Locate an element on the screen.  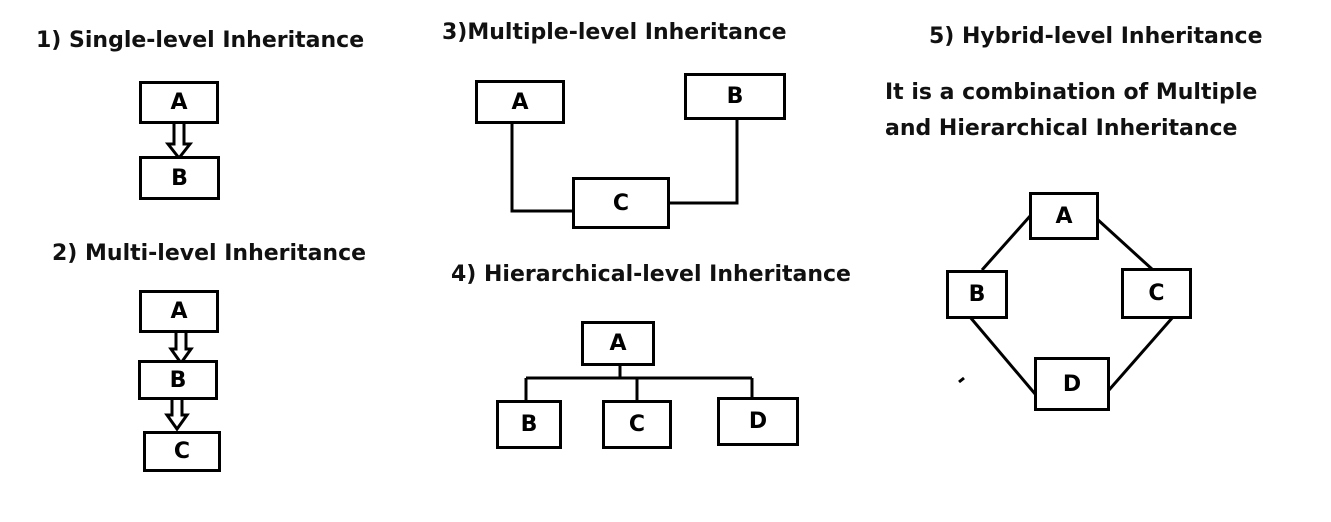
hybrid-node-d: D is located at coordinates (1072, 384).